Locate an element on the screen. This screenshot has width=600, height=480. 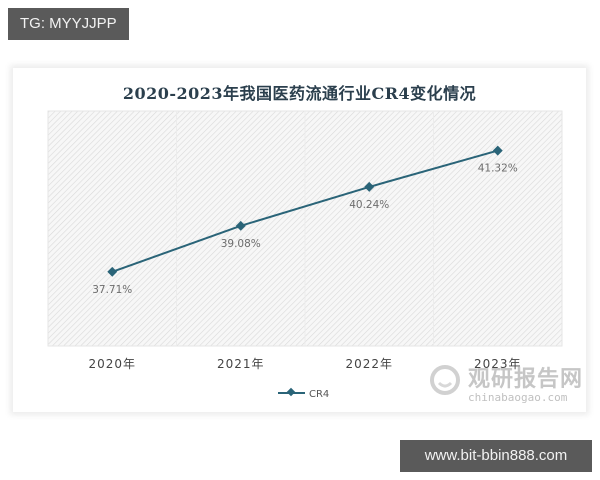
x-axis-label: 2022年 is located at coordinates (369, 364).